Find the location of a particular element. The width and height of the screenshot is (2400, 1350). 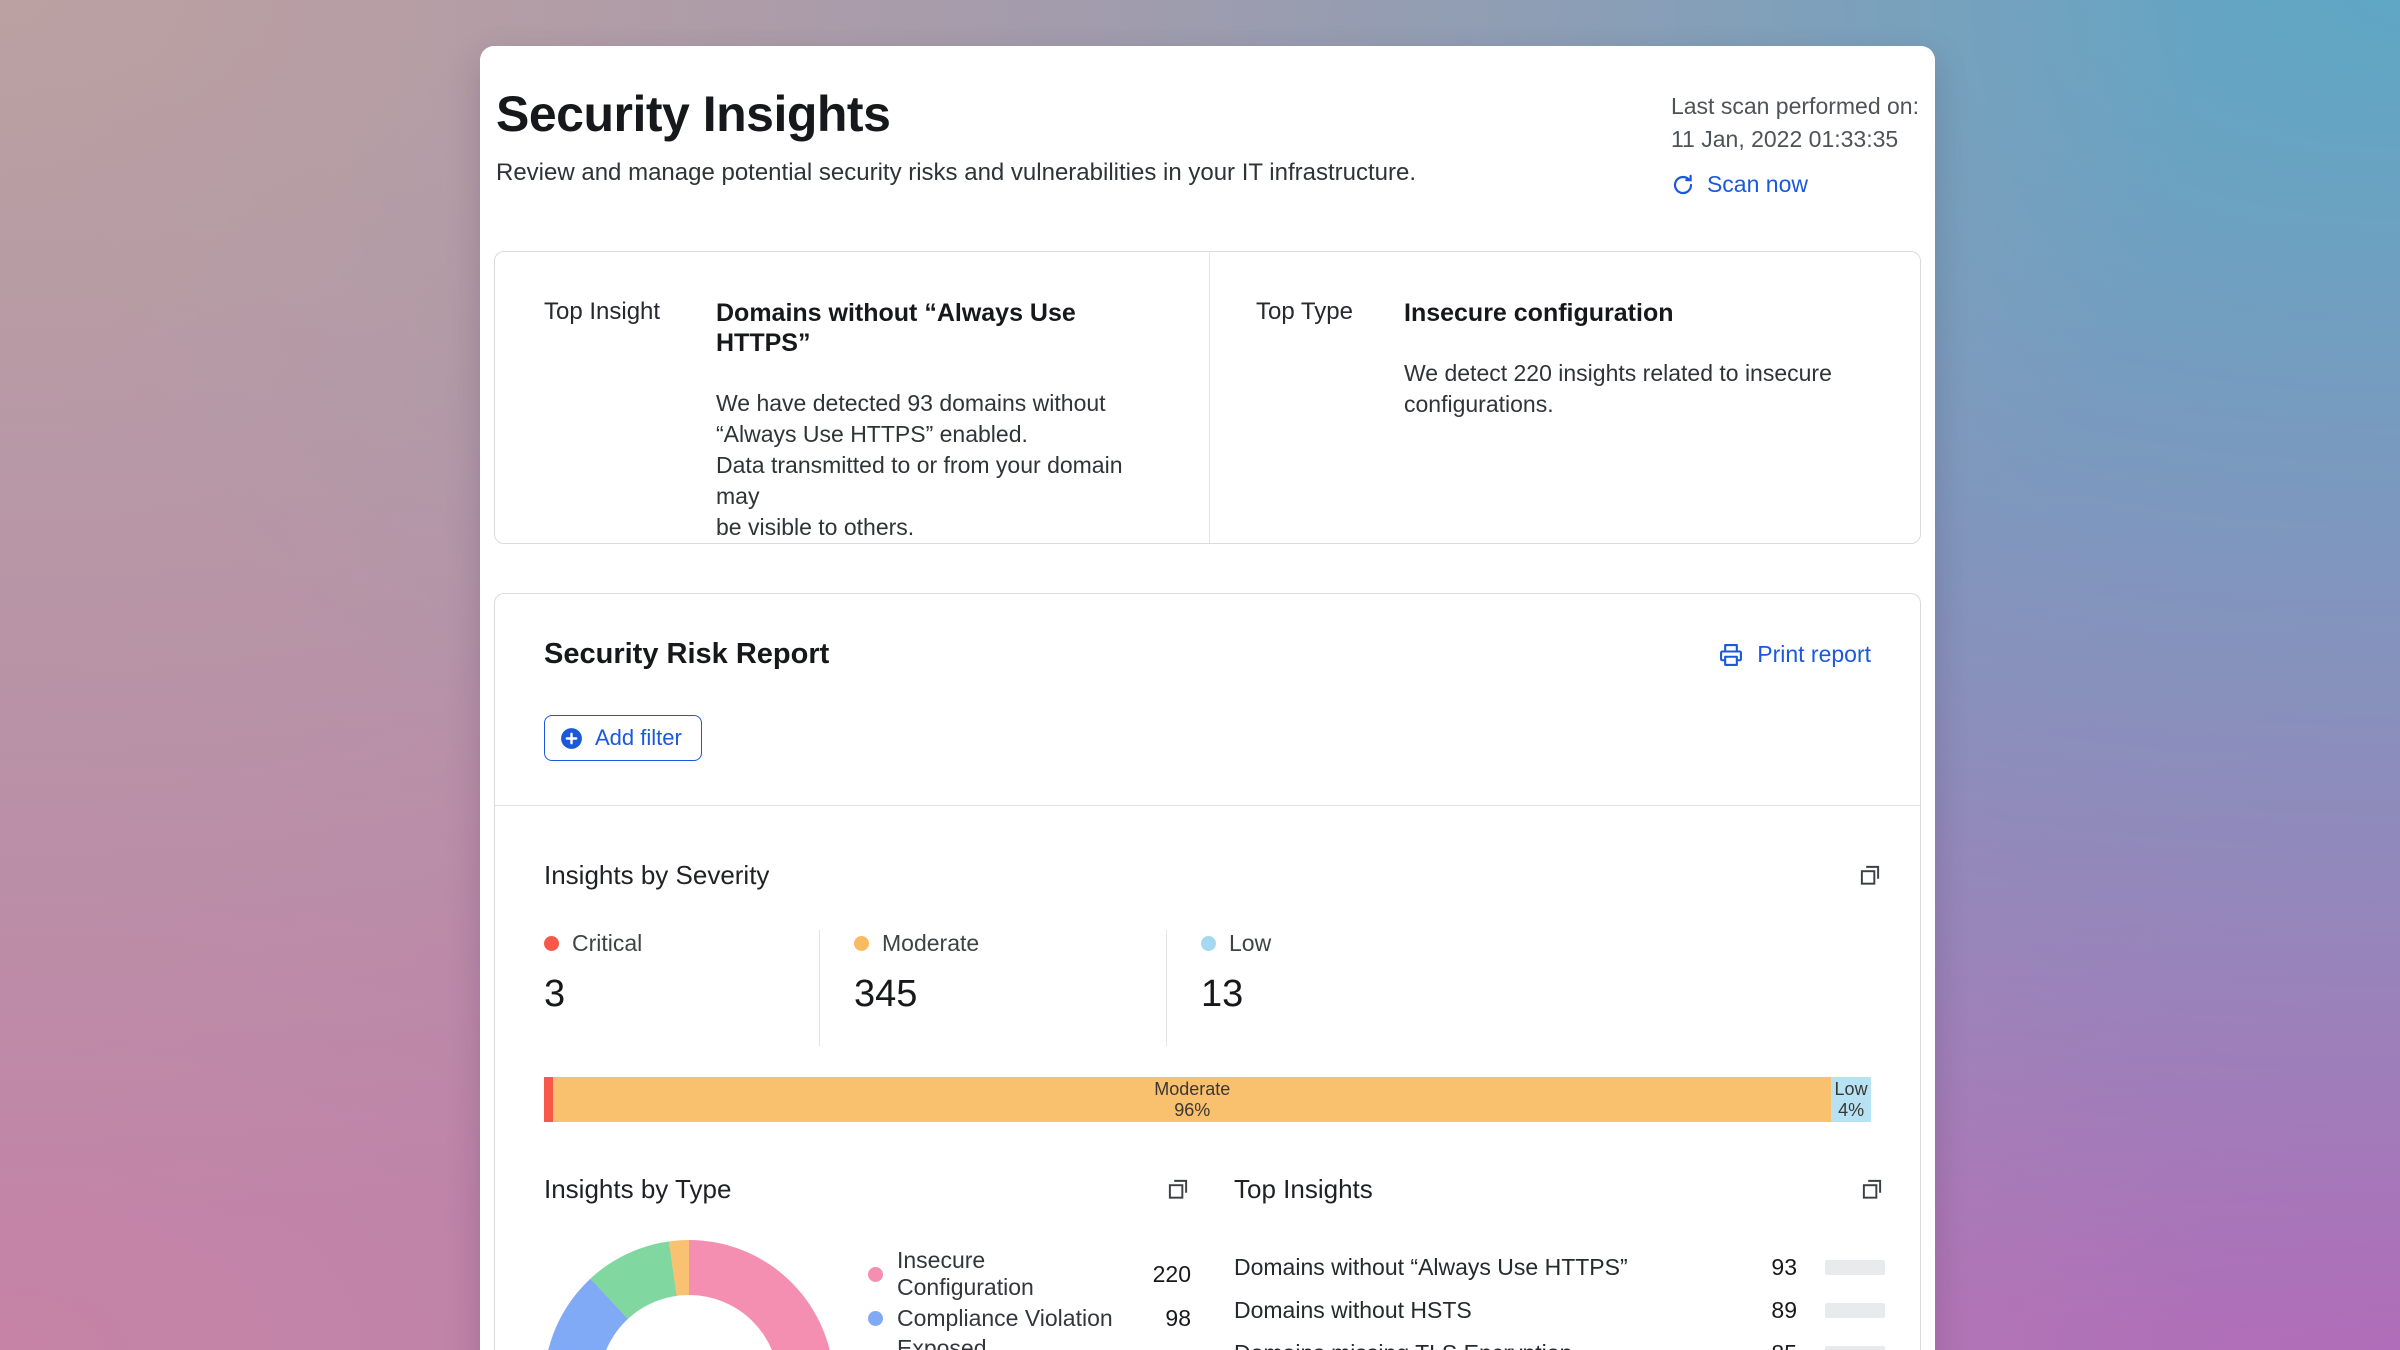

legend-item: Insecure Configuration 220 is located at coordinates (1029, 1273).